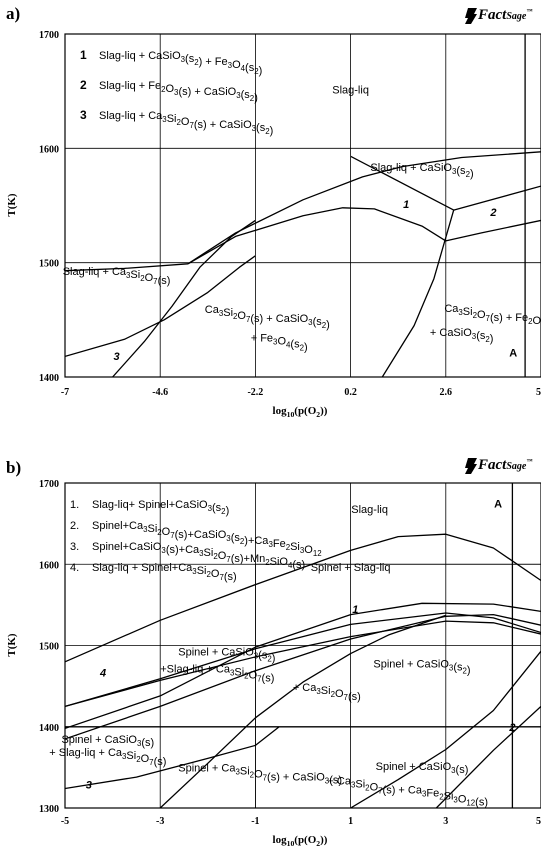 The width and height of the screenshot is (541, 854). What do you see at coordinates (74, 568) in the screenshot?
I see `legend-number: 4.` at bounding box center [74, 568].